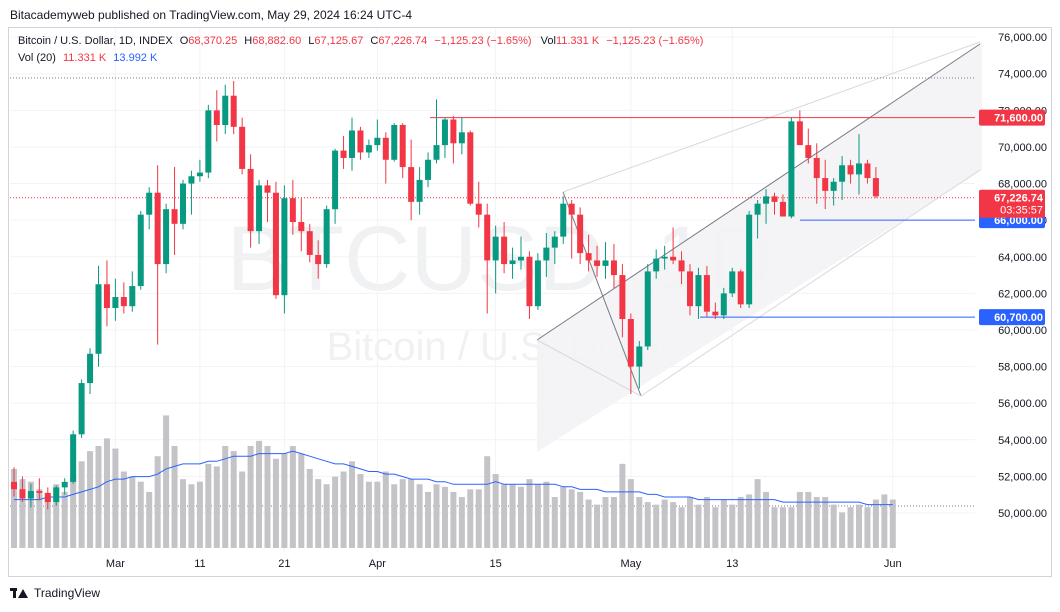  What do you see at coordinates (184, 41) in the screenshot?
I see `legend-o-label: O` at bounding box center [184, 41].